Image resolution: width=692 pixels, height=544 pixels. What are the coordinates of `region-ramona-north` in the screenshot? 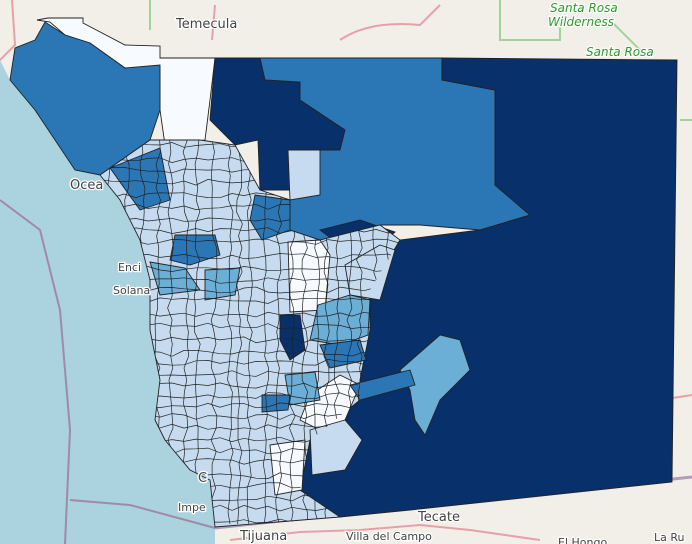 It's located at (304, 175).